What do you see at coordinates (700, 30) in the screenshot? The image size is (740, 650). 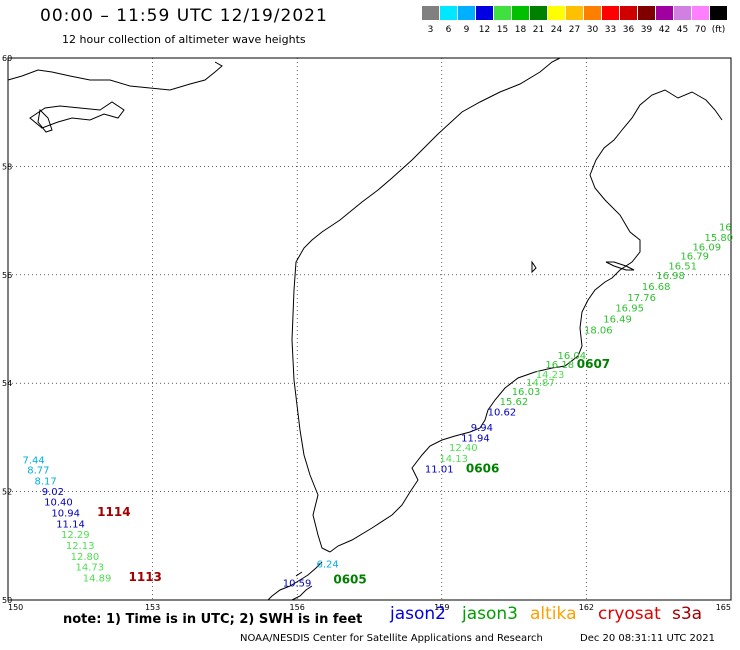 I see `scale-label: 70` at bounding box center [700, 30].